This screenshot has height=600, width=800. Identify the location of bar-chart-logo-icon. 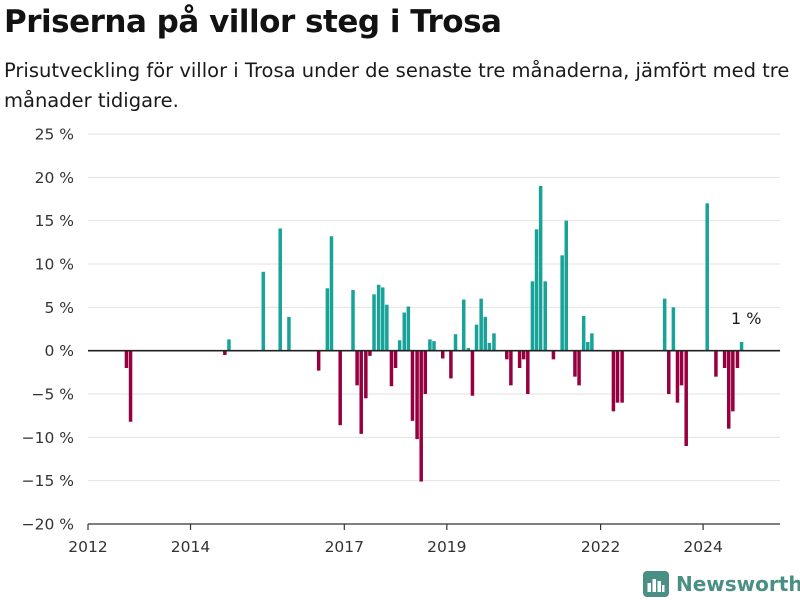
(656, 584).